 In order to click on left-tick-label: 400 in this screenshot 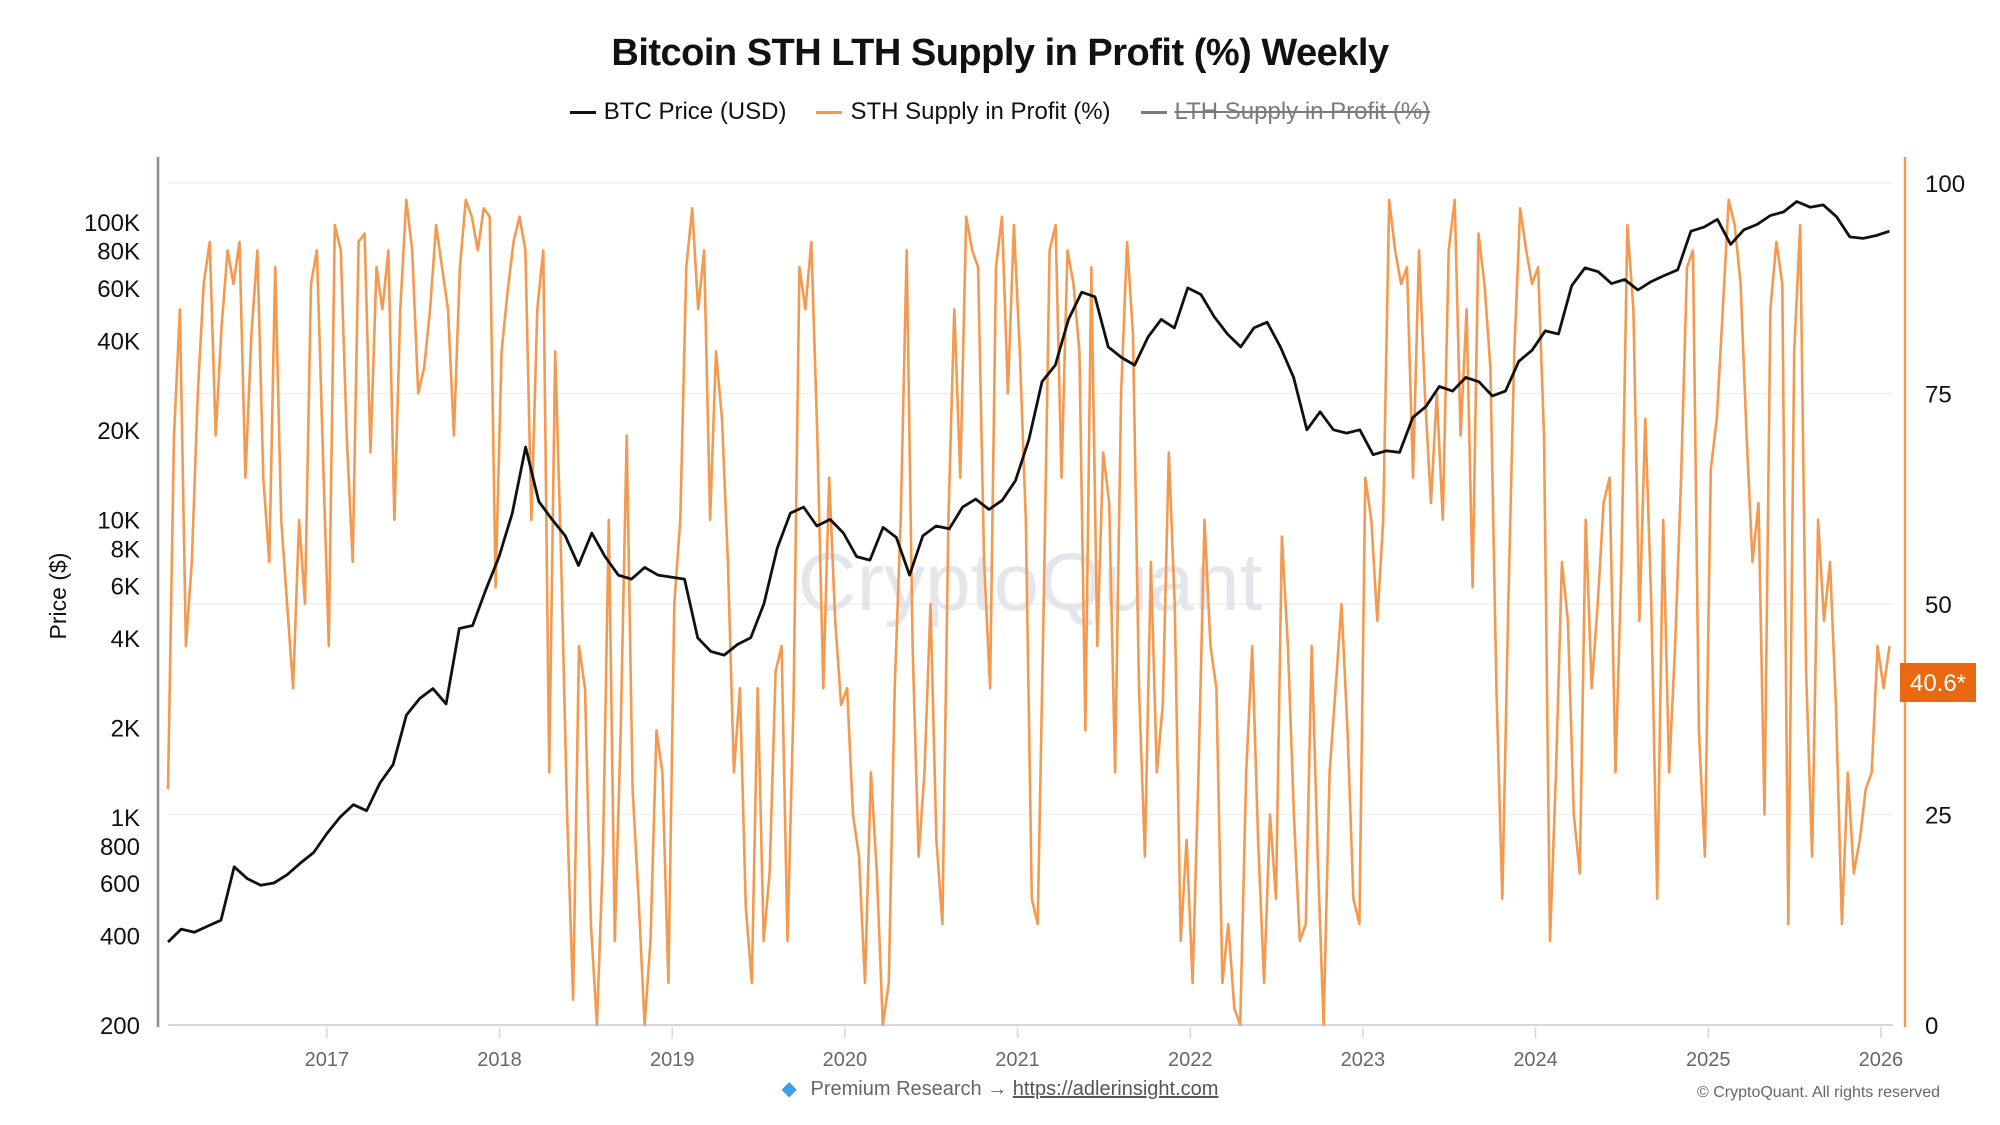, I will do `click(120, 936)`.